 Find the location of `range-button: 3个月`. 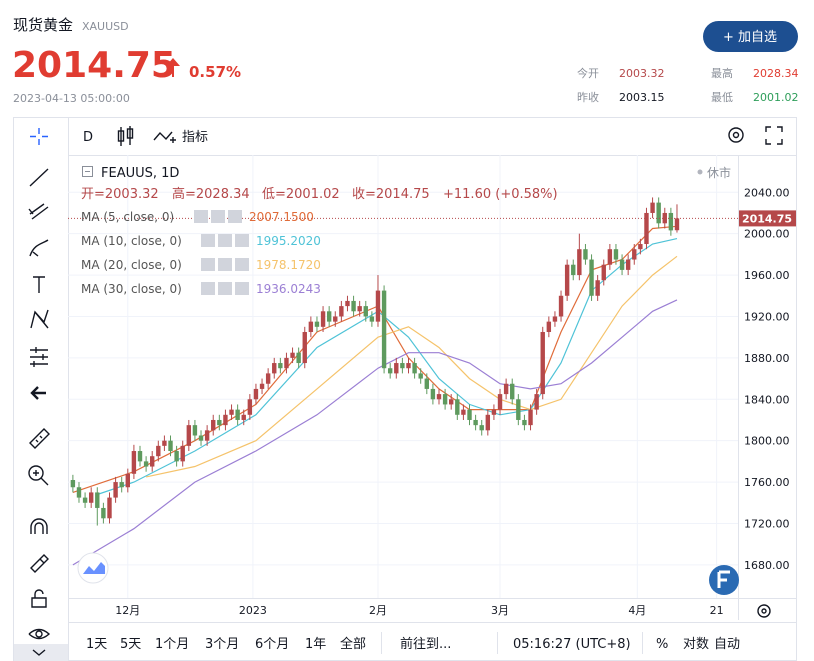

range-button: 3个月 is located at coordinates (222, 644).